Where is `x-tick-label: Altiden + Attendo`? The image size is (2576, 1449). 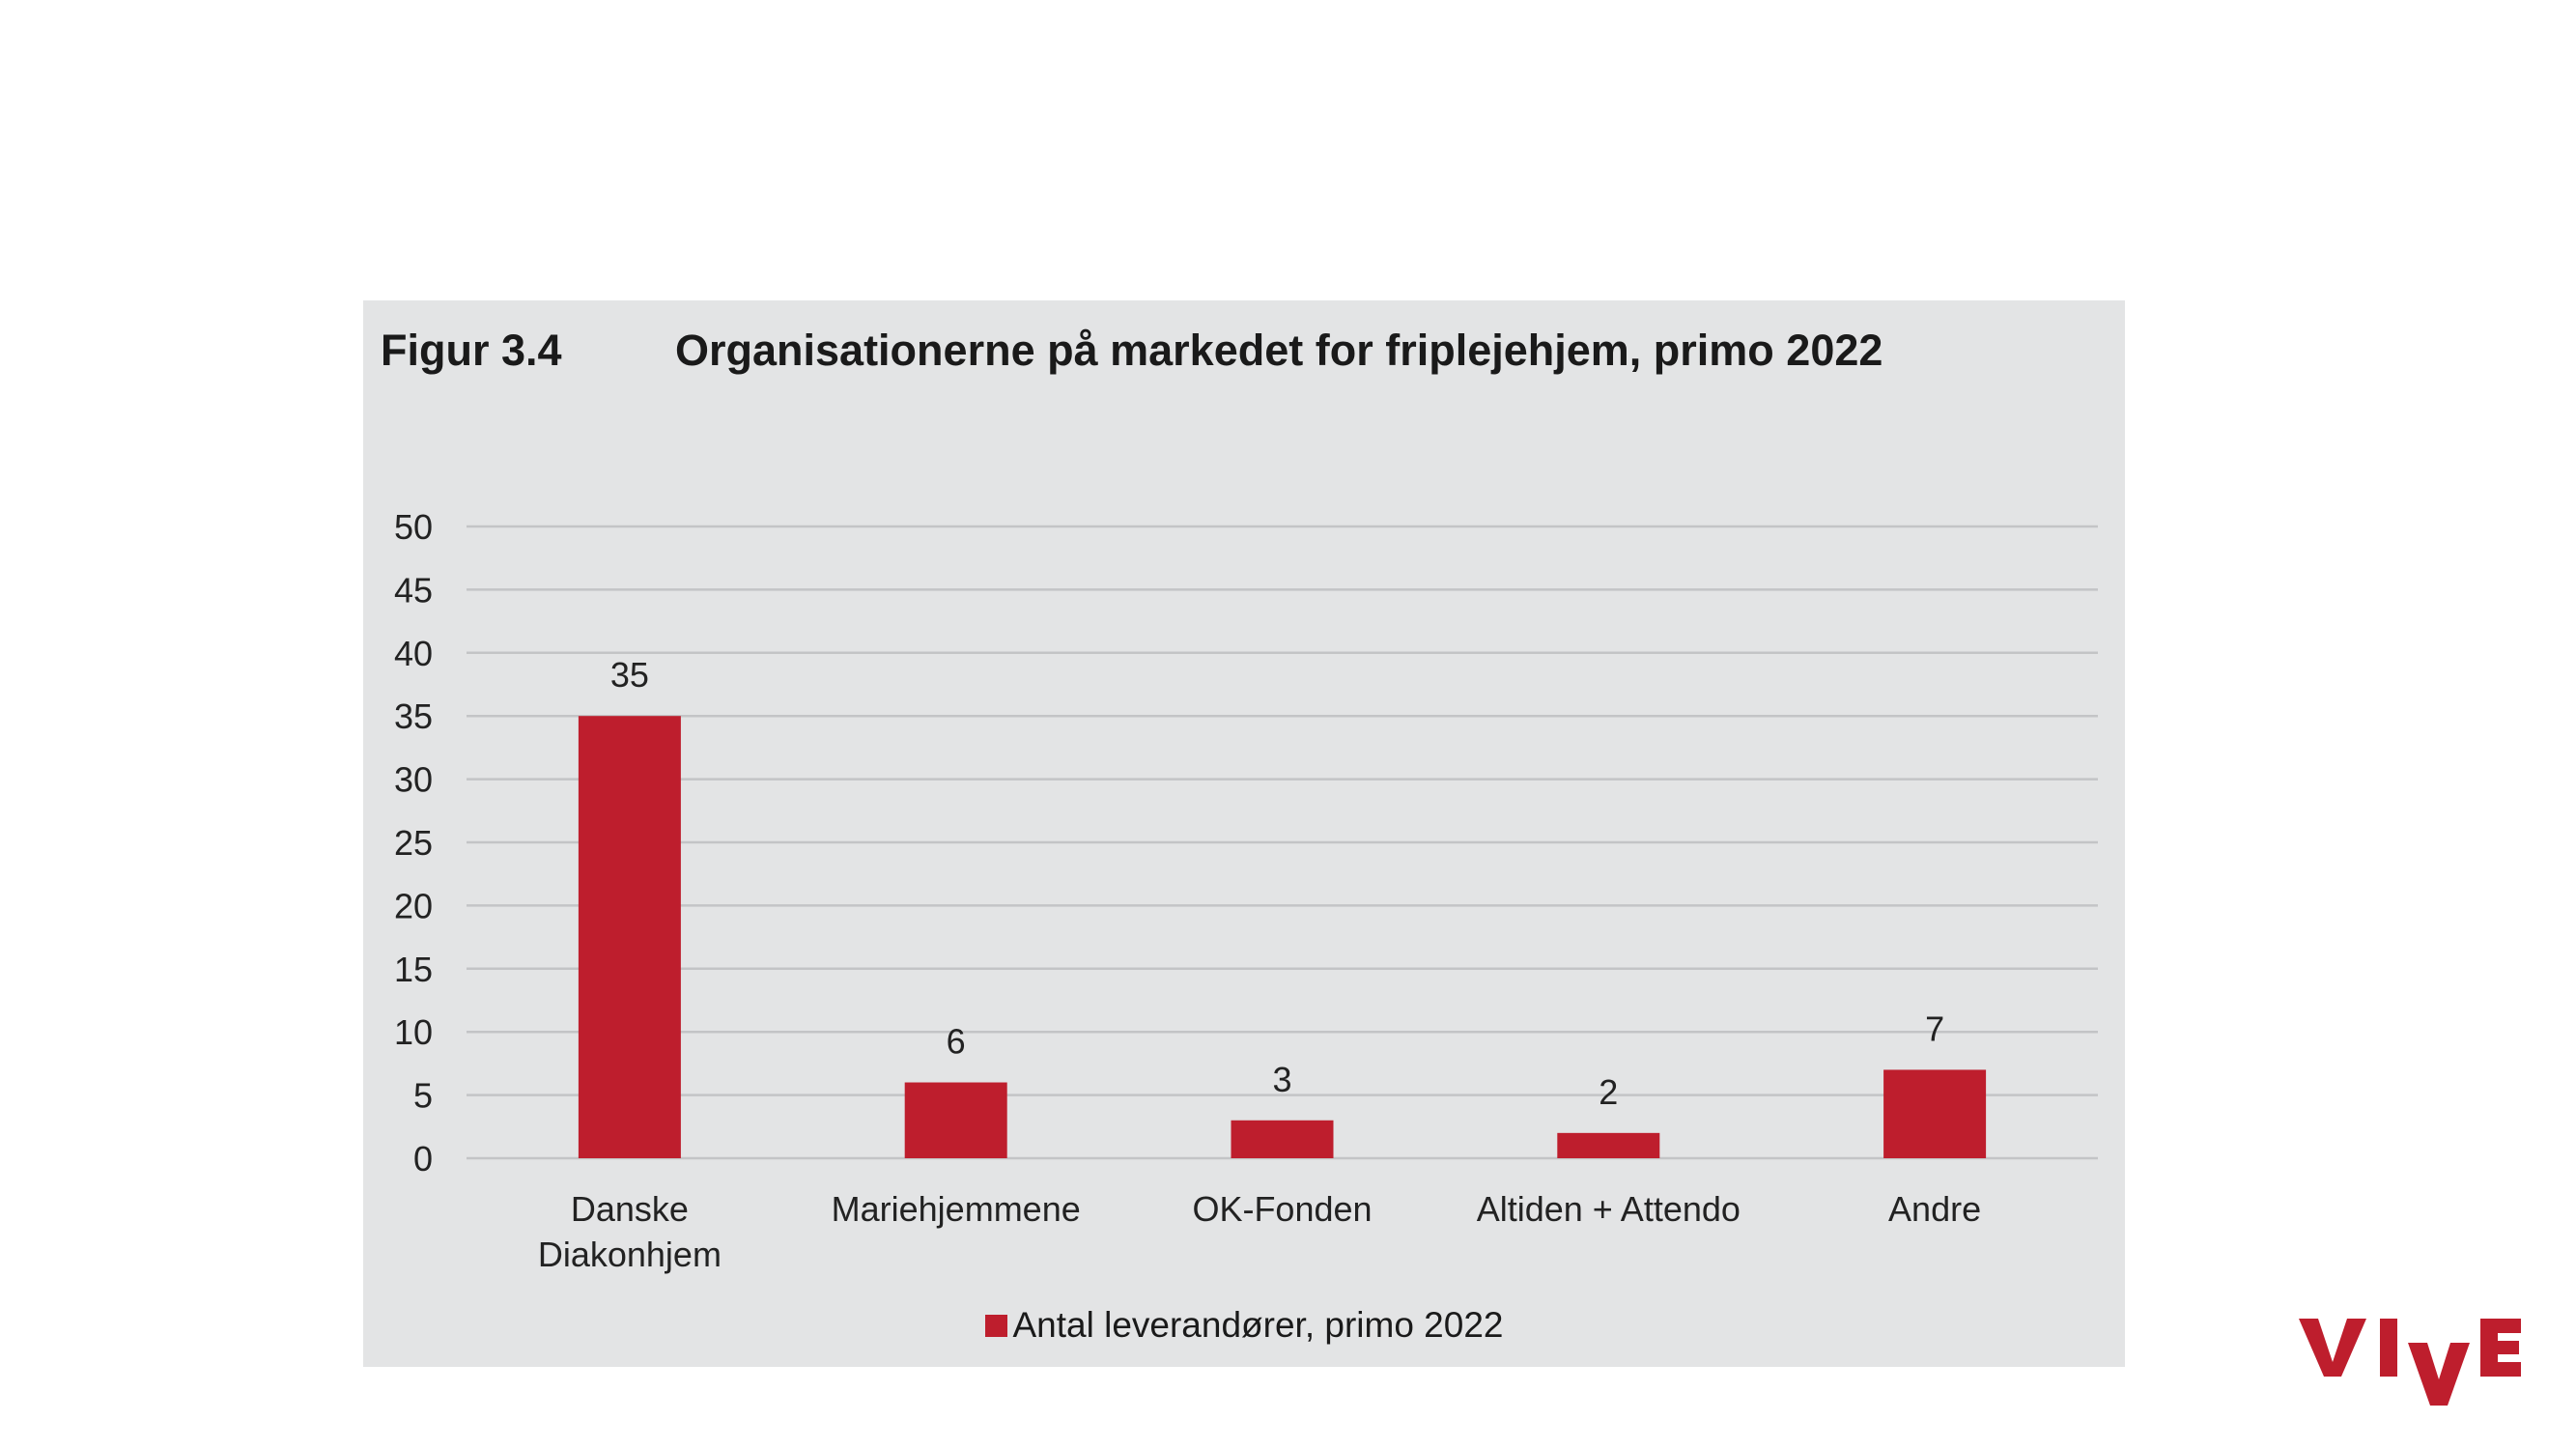 x-tick-label: Altiden + Attendo is located at coordinates (1609, 1209).